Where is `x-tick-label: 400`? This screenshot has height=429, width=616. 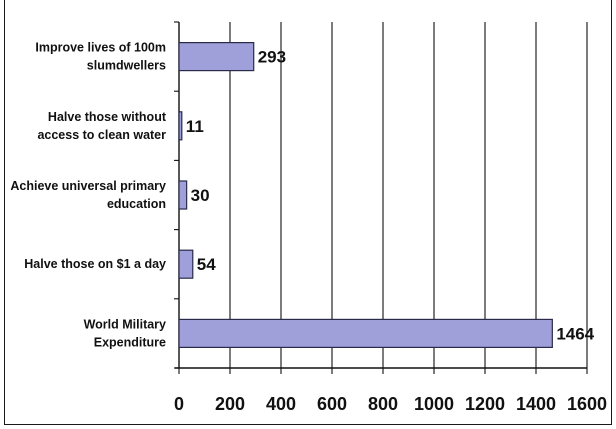 x-tick-label: 400 is located at coordinates (281, 404).